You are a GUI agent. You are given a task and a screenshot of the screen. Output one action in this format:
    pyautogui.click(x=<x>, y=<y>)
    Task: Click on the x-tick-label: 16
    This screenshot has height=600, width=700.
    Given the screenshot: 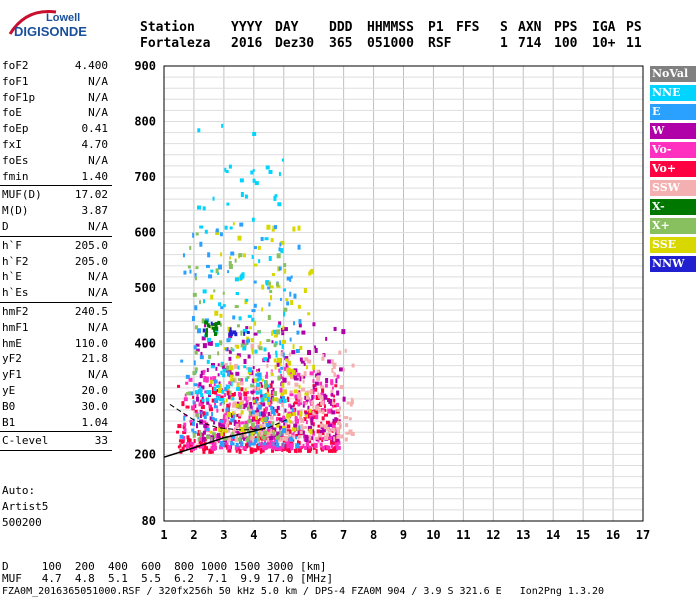 What is the action you would take?
    pyautogui.click(x=613, y=535)
    